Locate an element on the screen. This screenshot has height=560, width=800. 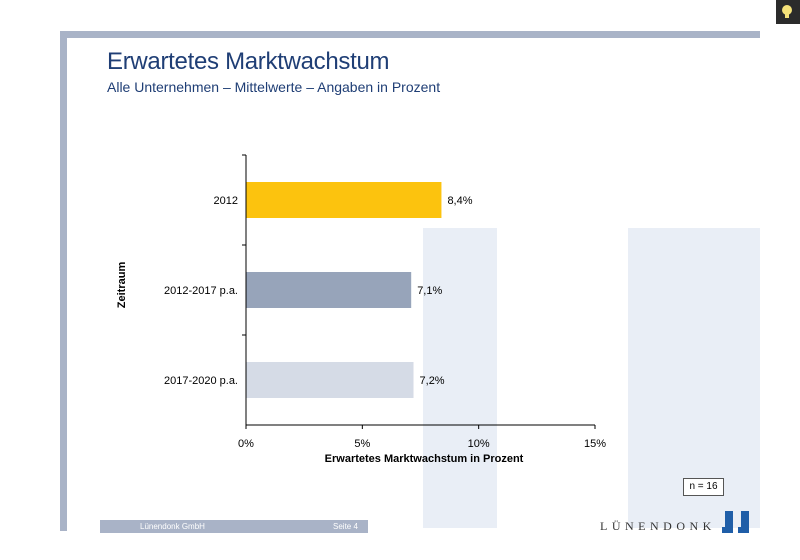
y-axis-title: Zeitraum is located at coordinates (122, 285).